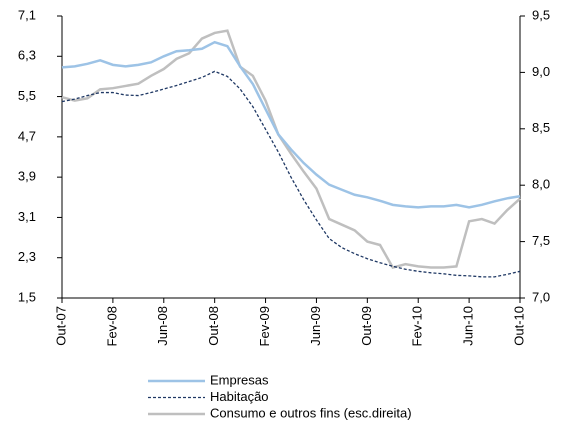  Describe the element at coordinates (27, 256) in the screenshot. I see `y-tick-label: 2,3` at that location.